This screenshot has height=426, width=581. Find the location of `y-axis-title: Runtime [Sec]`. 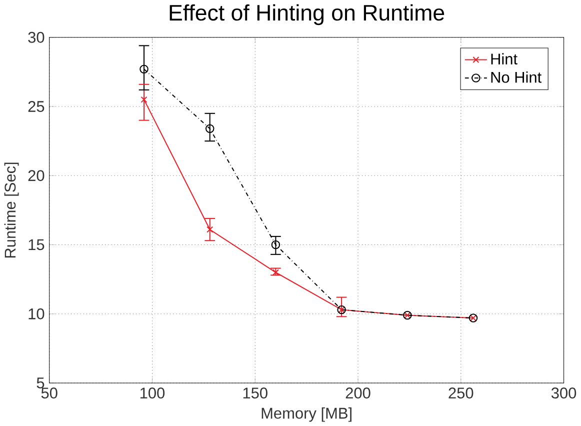

y-axis-title: Runtime [Sec] is located at coordinates (11, 210).